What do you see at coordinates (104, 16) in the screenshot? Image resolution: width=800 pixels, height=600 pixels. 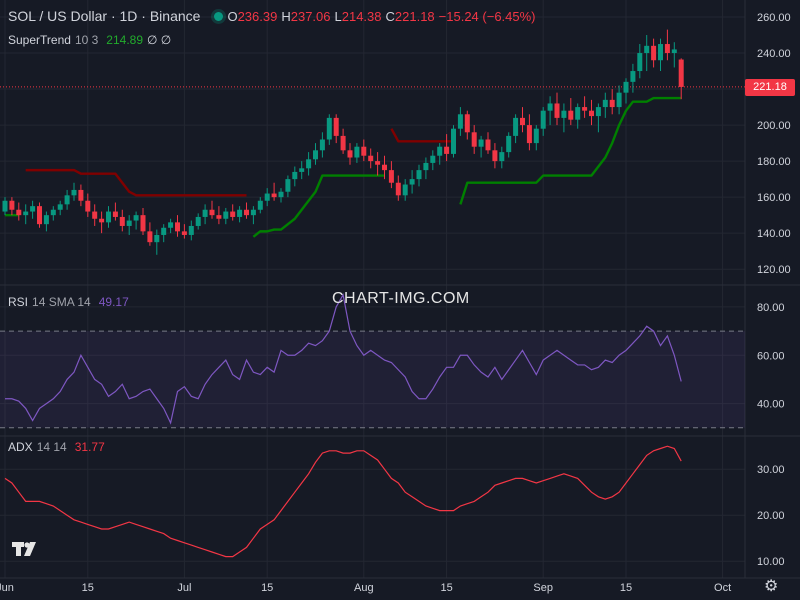 I see `symbol-title: SOL / US Dollar · 1D · Binance` at bounding box center [104, 16].